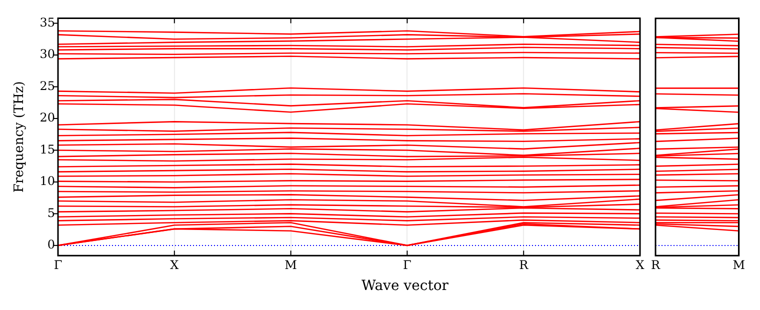  What do you see at coordinates (51, 245) in the screenshot?
I see `y-tick-label: 0` at bounding box center [51, 245].